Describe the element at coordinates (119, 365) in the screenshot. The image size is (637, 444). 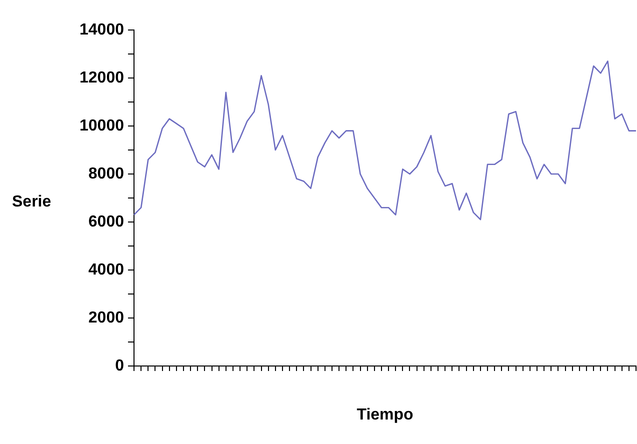
I see `y-tick-label: 0` at that location.